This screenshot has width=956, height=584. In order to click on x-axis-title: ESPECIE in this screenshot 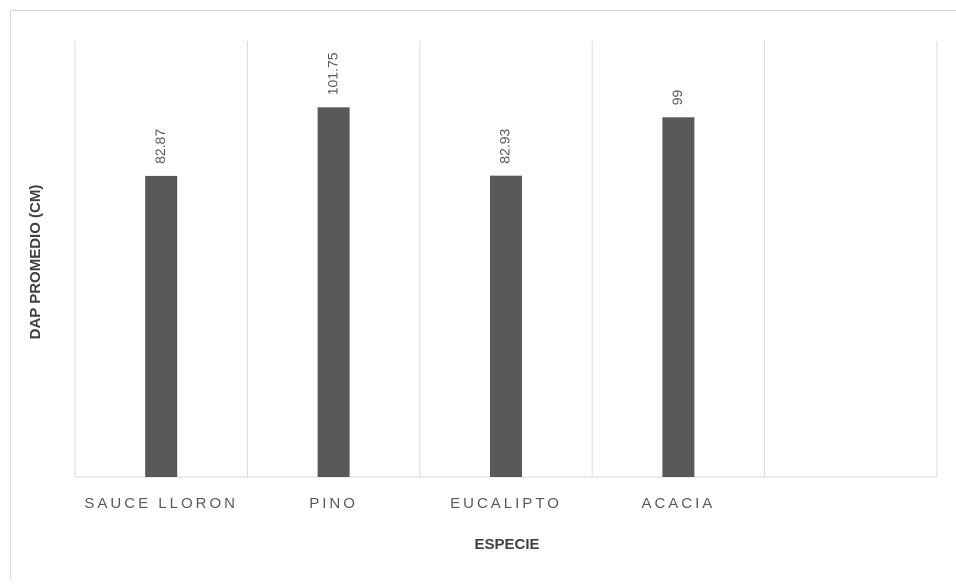, I will do `click(506, 544)`.